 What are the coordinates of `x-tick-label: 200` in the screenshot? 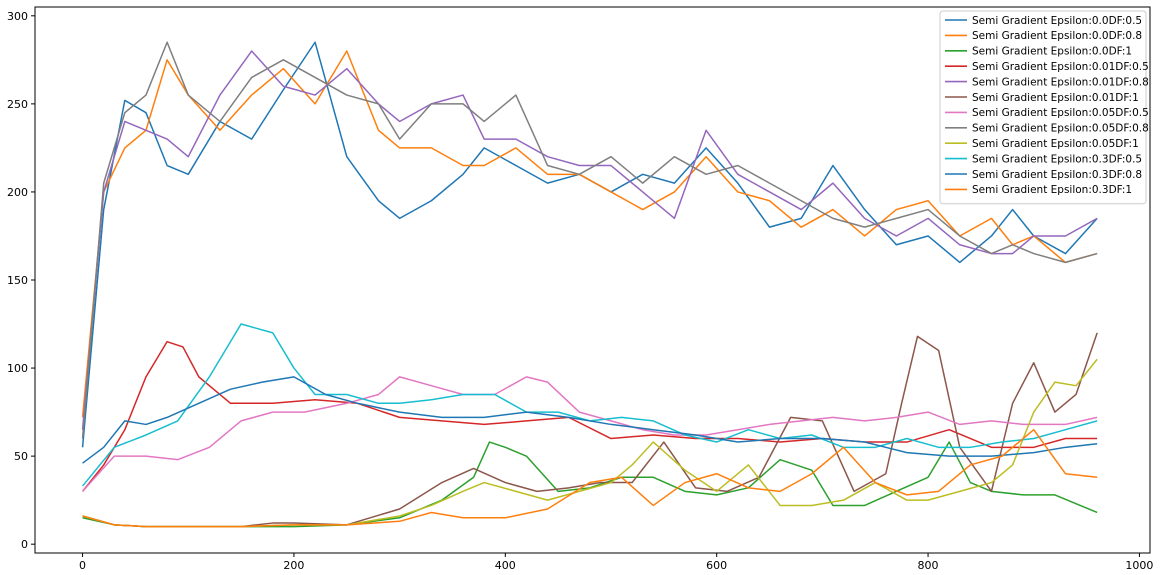 It's located at (293, 565).